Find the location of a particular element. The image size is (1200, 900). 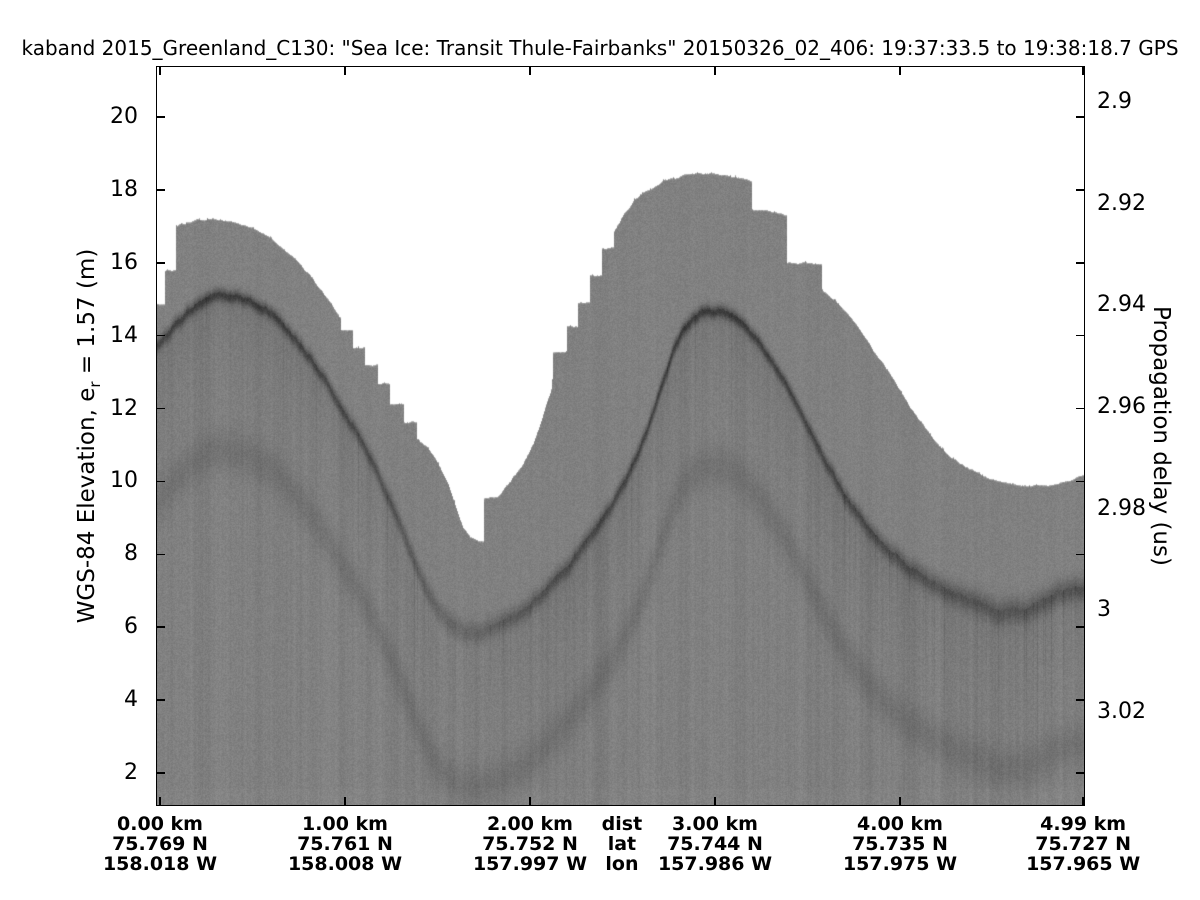

x-axis-dist-label: 1.00 km is located at coordinates (345, 824).